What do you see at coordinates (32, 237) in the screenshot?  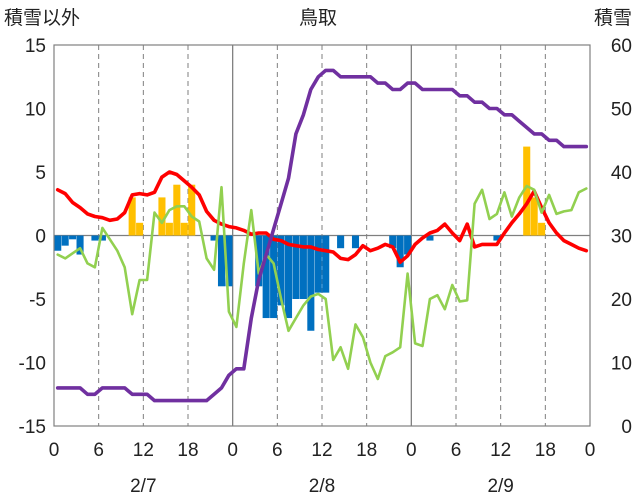 I see `left-y-axis: 15 10 5 0 -5 -10 -15` at bounding box center [32, 237].